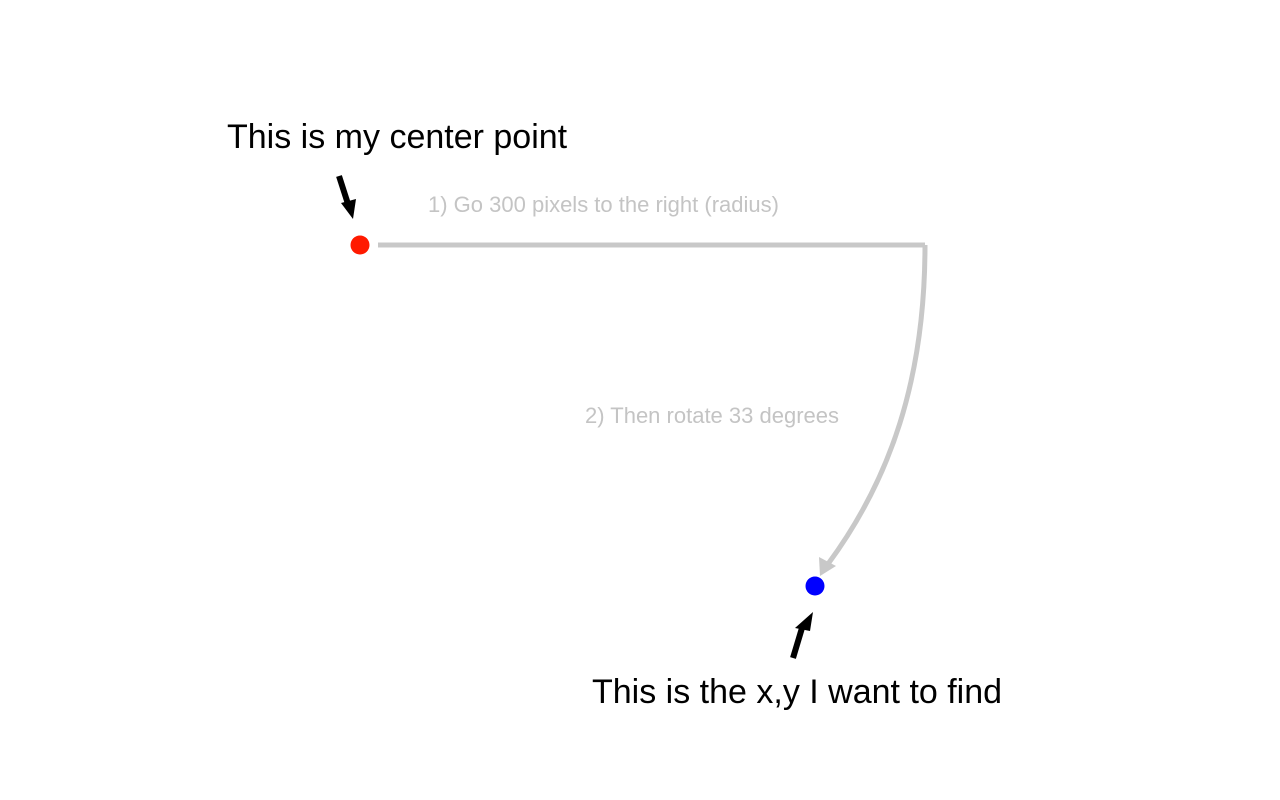 This screenshot has width=1280, height=800. I want to click on target-point-dot, so click(815, 586).